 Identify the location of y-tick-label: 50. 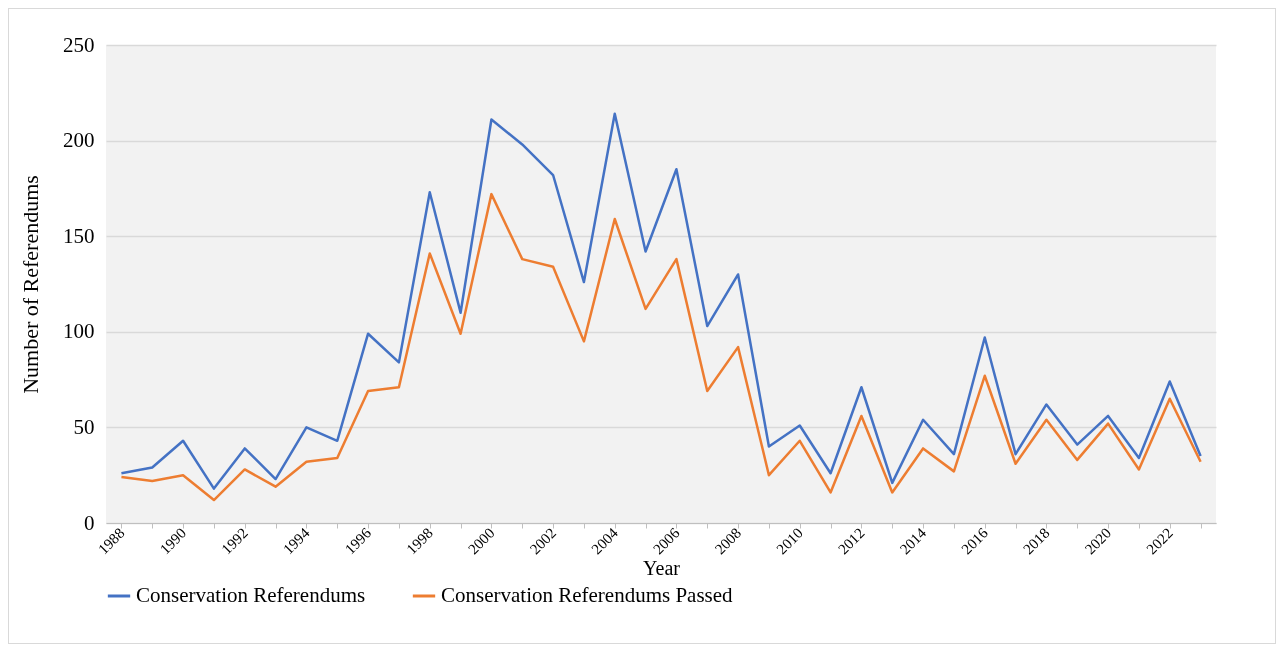
(84, 426).